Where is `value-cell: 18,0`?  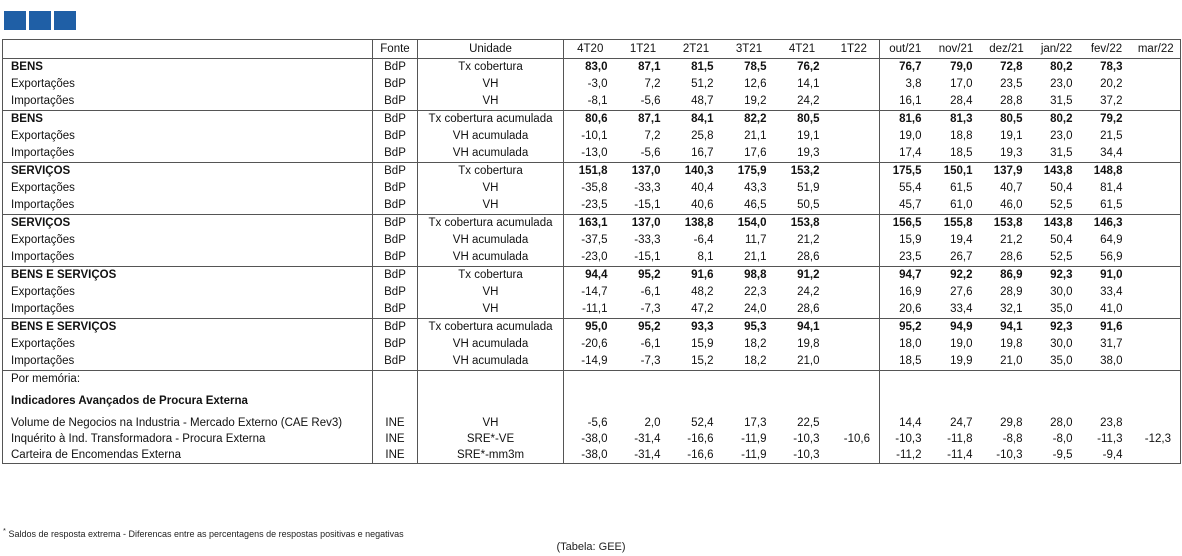 value-cell: 18,0 is located at coordinates (910, 344).